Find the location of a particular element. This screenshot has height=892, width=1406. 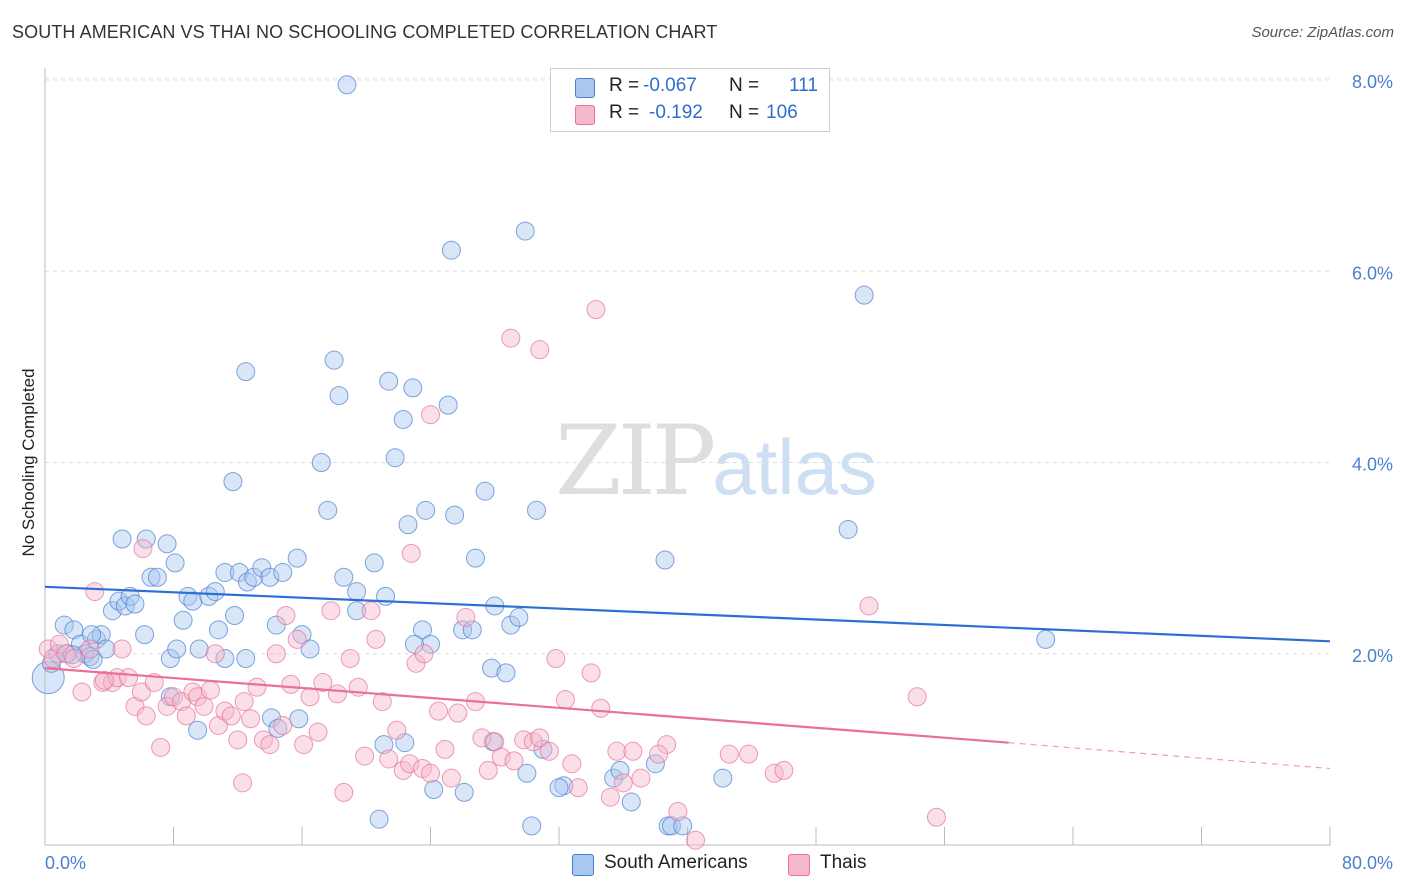

legend-n-label: N = is located at coordinates (744, 112).